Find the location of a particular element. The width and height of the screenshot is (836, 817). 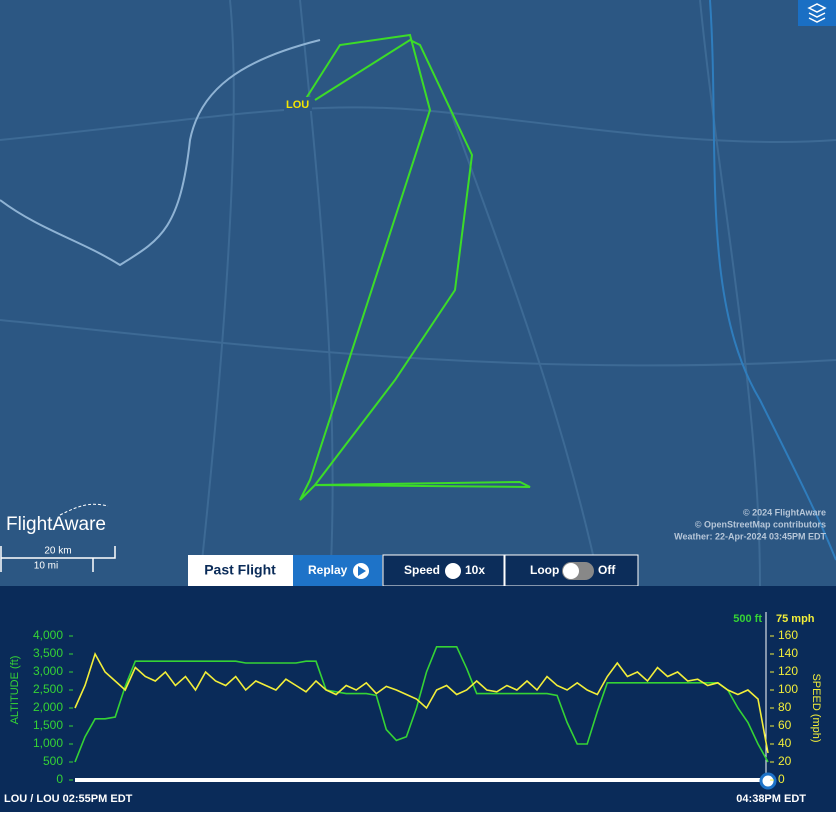

y2-tick-label: 140 is located at coordinates (788, 653).